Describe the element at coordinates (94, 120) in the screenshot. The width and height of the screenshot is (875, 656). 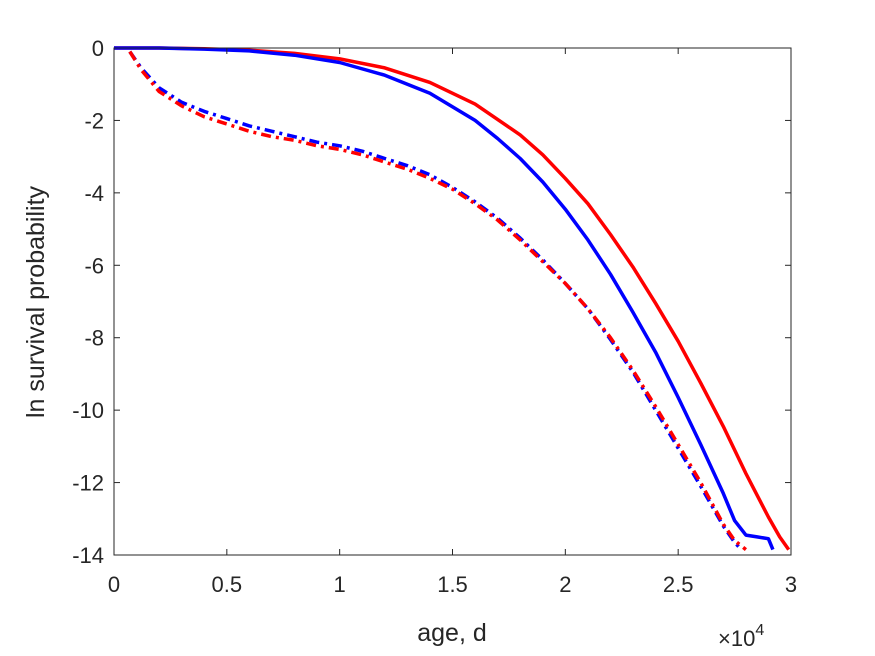
I see `y-tick-label: -2` at that location.